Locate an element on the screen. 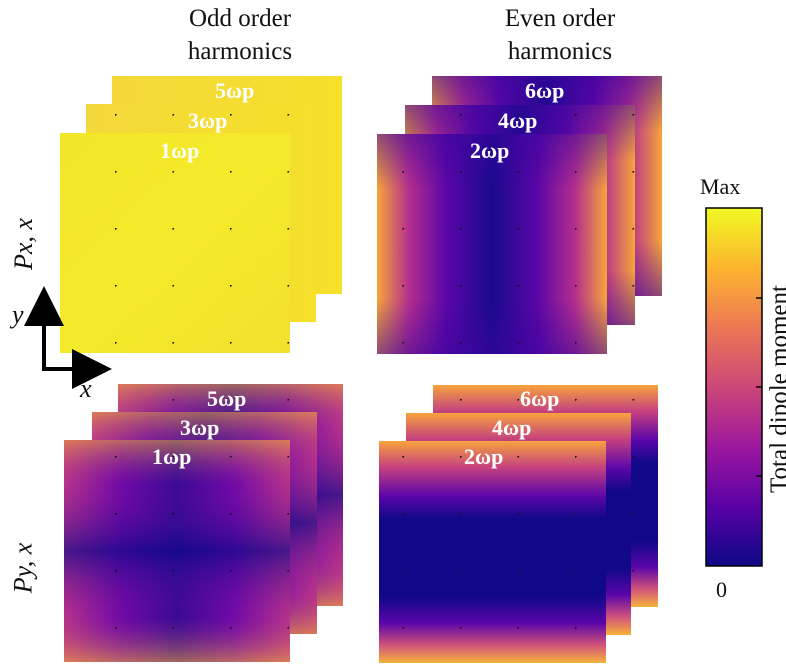 The height and width of the screenshot is (668, 786). colorbar-min-label: 0 is located at coordinates (721, 589).